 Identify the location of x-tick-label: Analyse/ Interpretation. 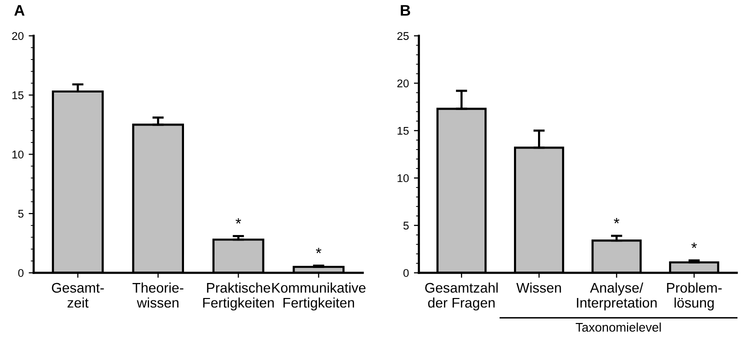
(616, 296).